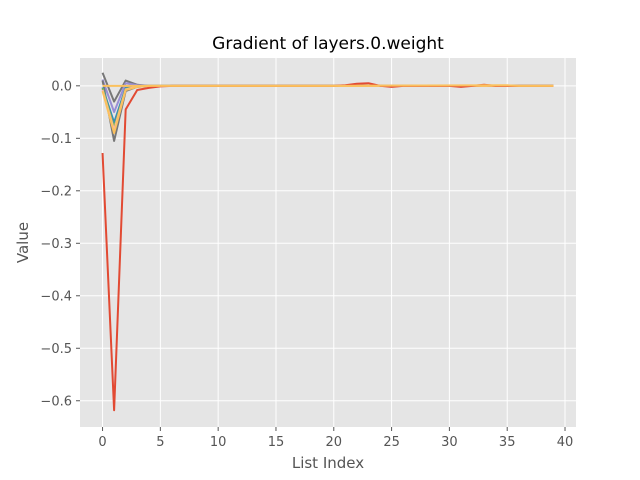  What do you see at coordinates (56, 401) in the screenshot?
I see `y-tick-label: −0.6` at bounding box center [56, 401].